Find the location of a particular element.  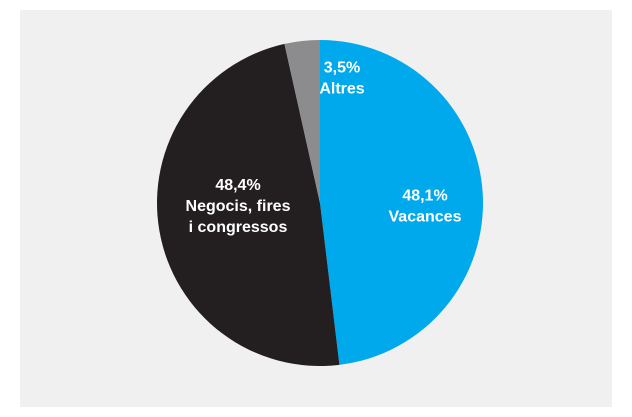

slice-label-1: 48,4% Negocis, fires i congressos is located at coordinates (238, 206).